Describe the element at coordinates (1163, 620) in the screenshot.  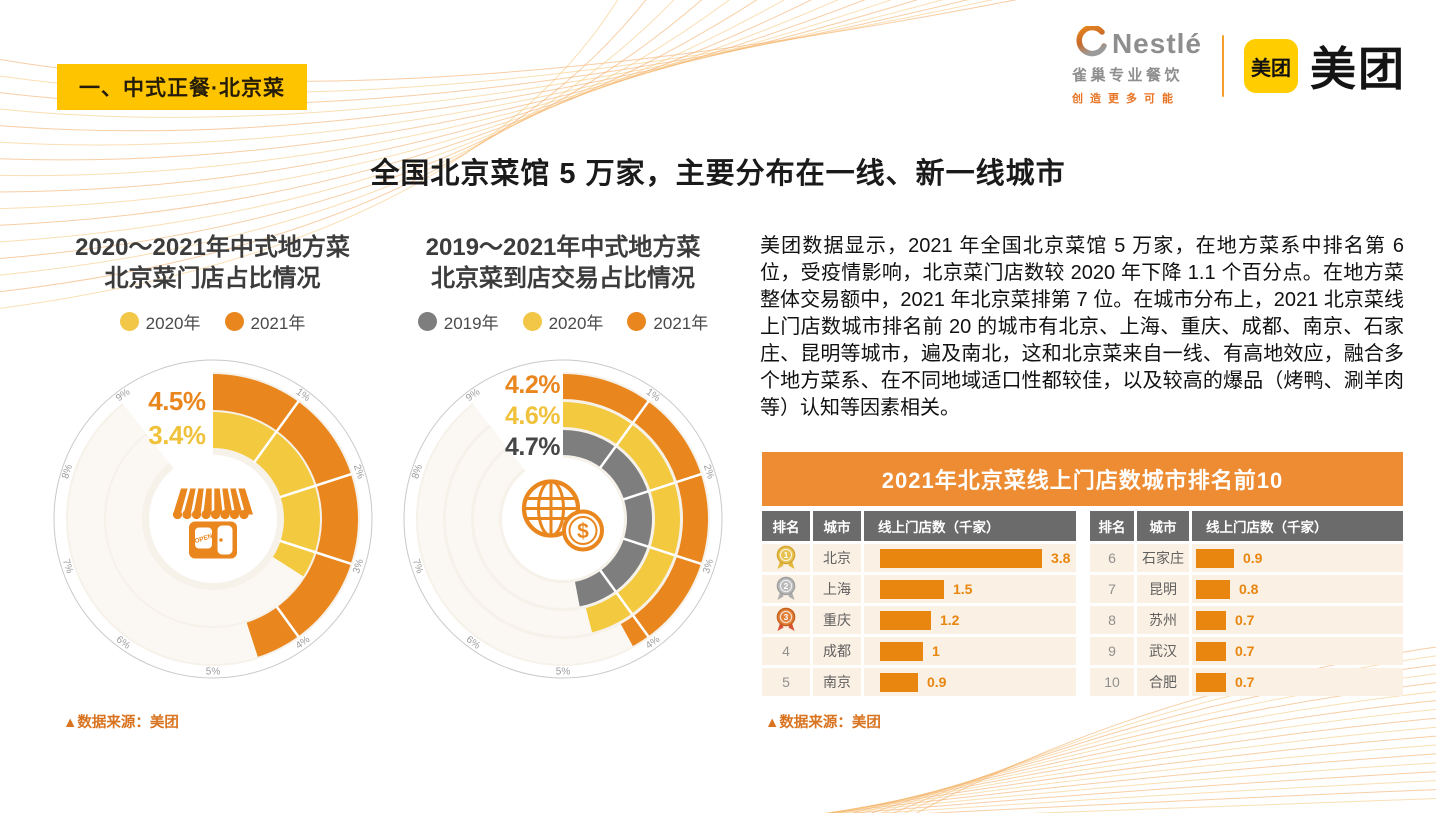
I see `table-city-cell: 苏州` at that location.